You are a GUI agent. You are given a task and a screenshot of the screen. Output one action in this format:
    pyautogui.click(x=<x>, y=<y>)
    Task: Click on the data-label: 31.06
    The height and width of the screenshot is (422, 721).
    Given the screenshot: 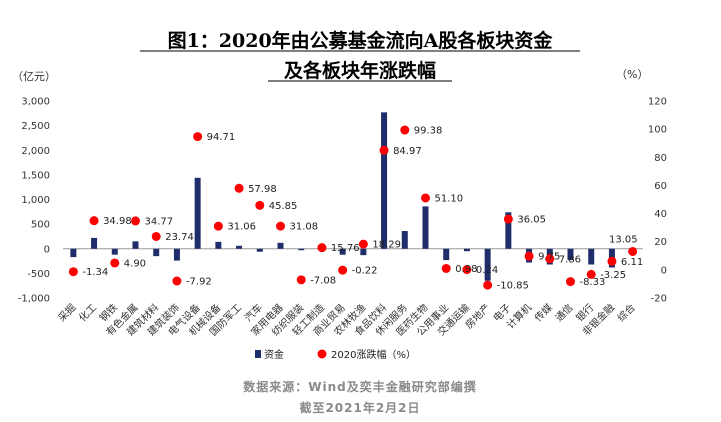 What is the action you would take?
    pyautogui.click(x=241, y=227)
    